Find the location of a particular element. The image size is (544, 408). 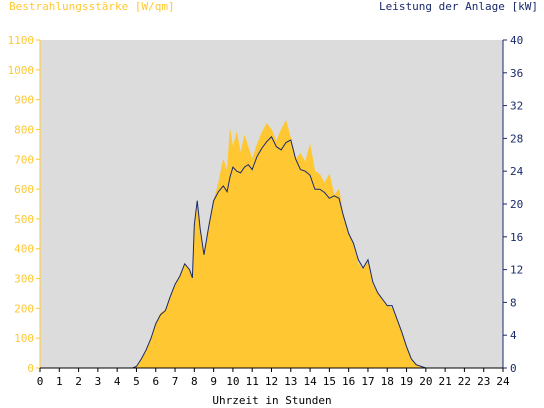

left-y-tick-label: 400 is located at coordinates (24, 249).